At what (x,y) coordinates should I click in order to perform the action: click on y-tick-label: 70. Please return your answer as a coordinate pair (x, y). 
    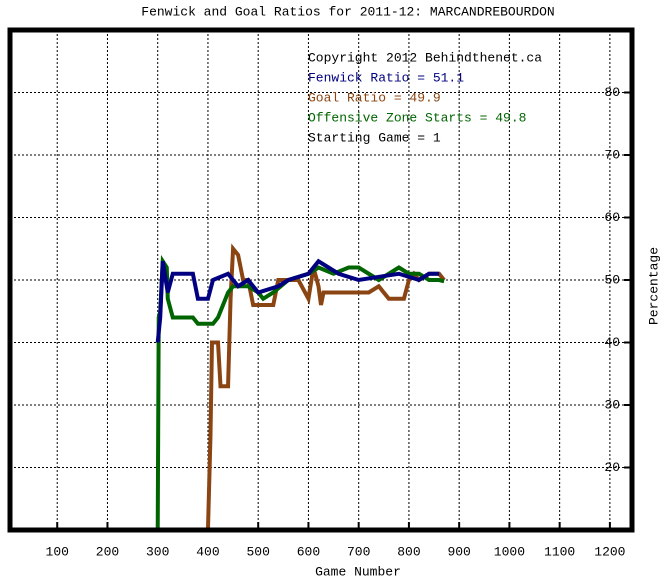
    Looking at the image, I should click on (612, 154).